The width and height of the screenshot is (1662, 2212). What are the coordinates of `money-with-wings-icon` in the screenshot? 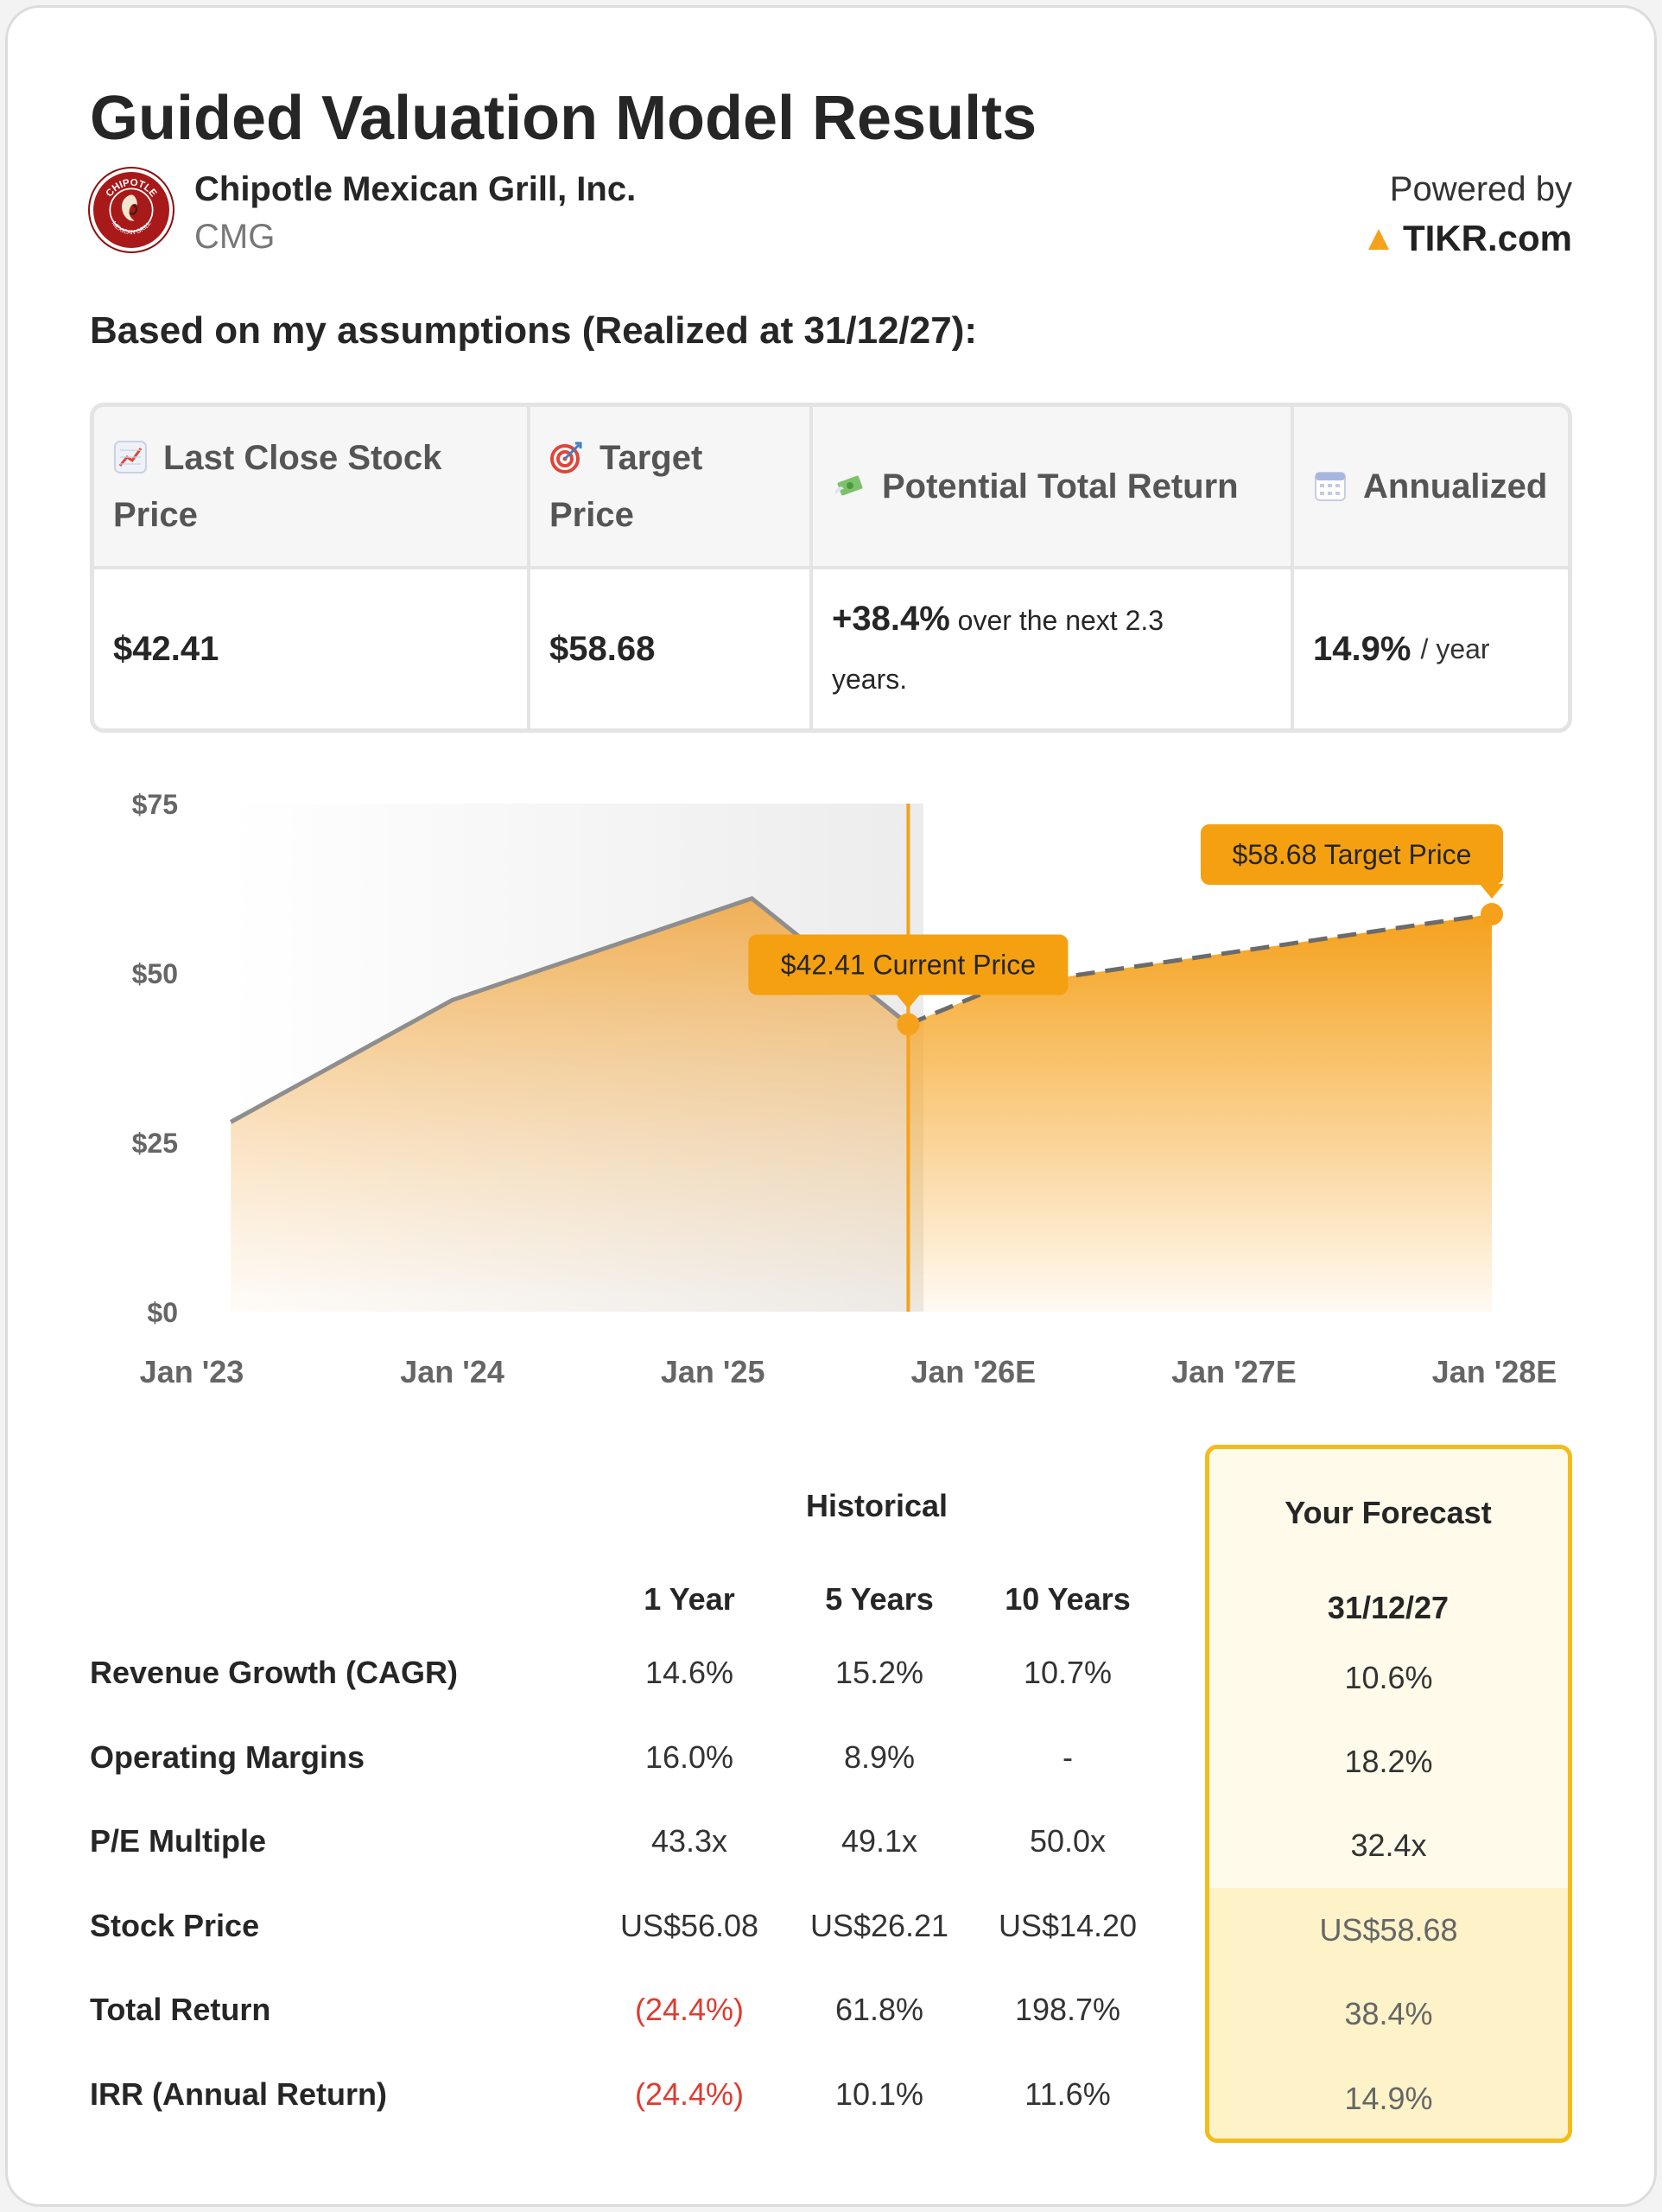 It's located at (849, 485).